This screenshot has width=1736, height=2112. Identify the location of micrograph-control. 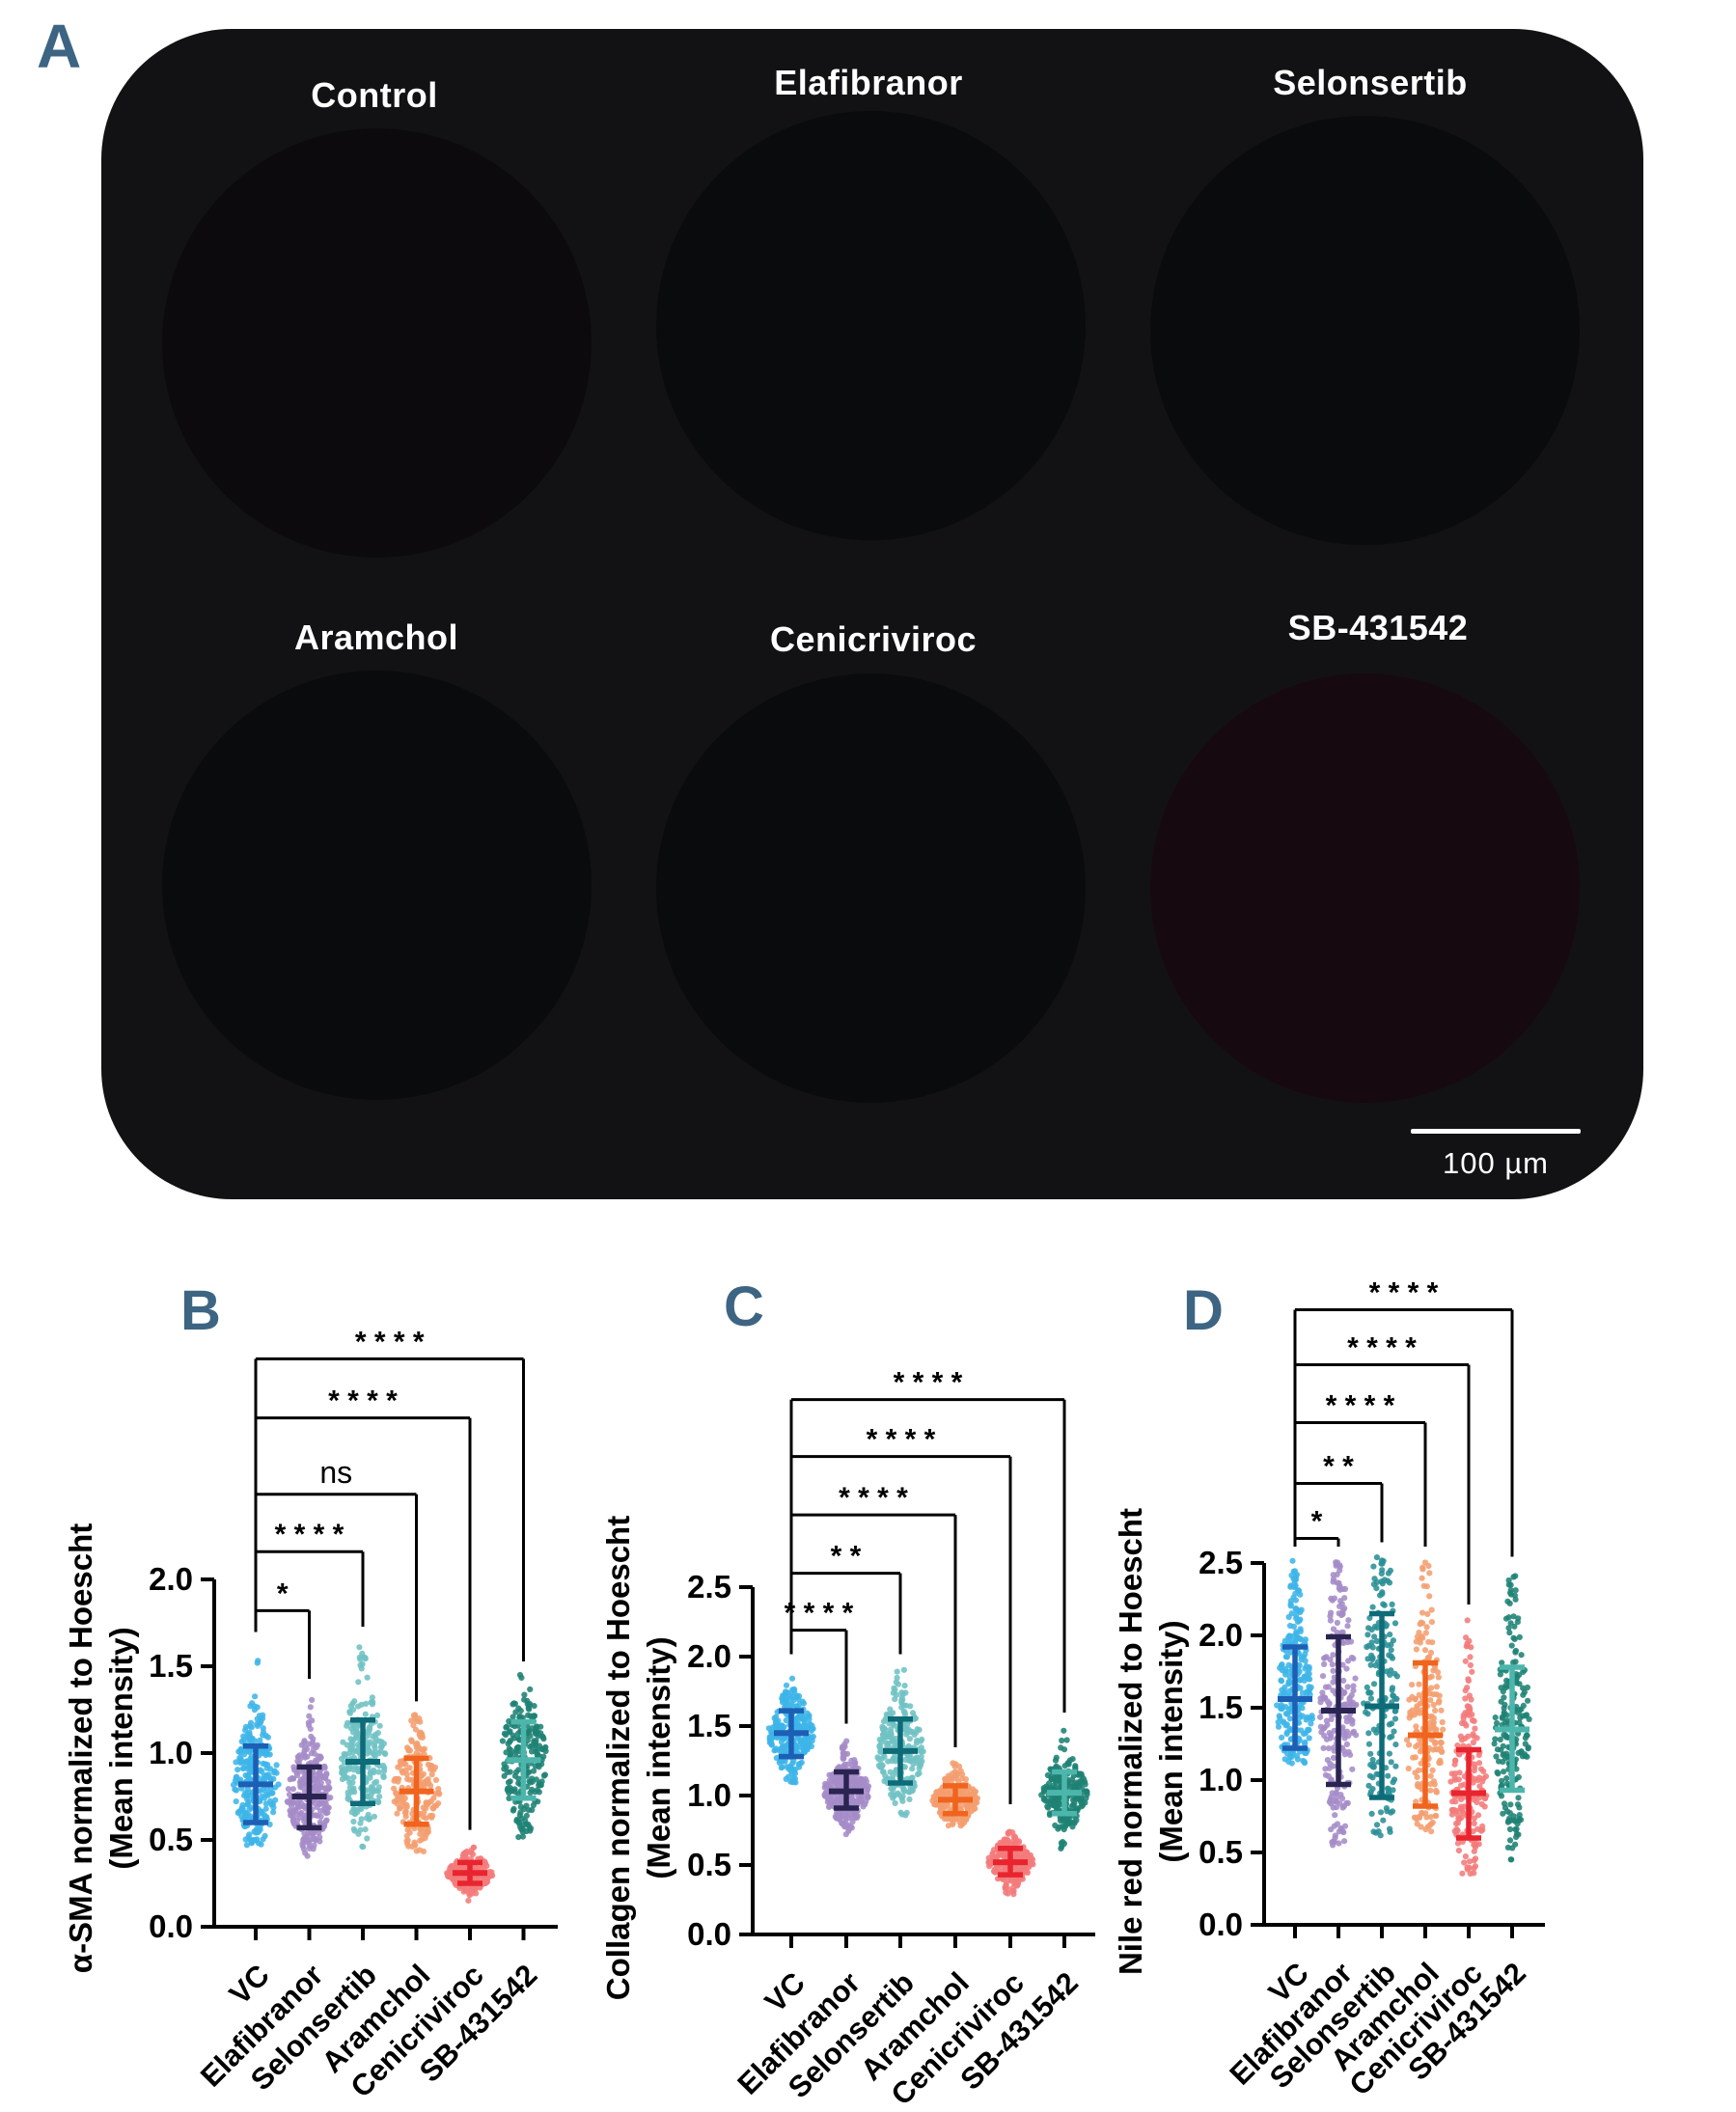
(377, 343).